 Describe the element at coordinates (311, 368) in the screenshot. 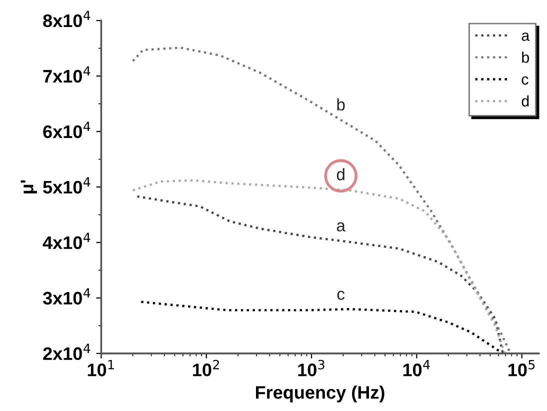

I see `x-tick-label: 10$^{3}$` at that location.